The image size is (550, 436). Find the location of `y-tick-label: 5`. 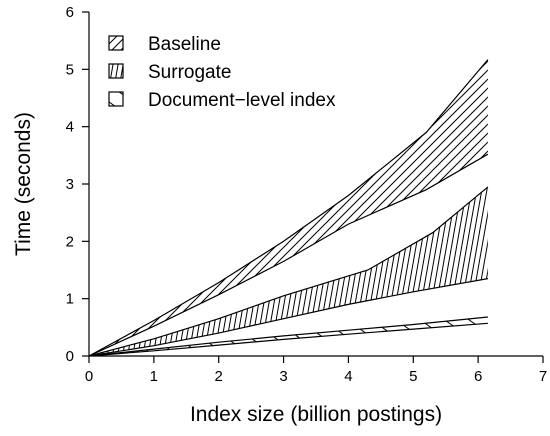

y-tick-label: 5 is located at coordinates (70, 69).